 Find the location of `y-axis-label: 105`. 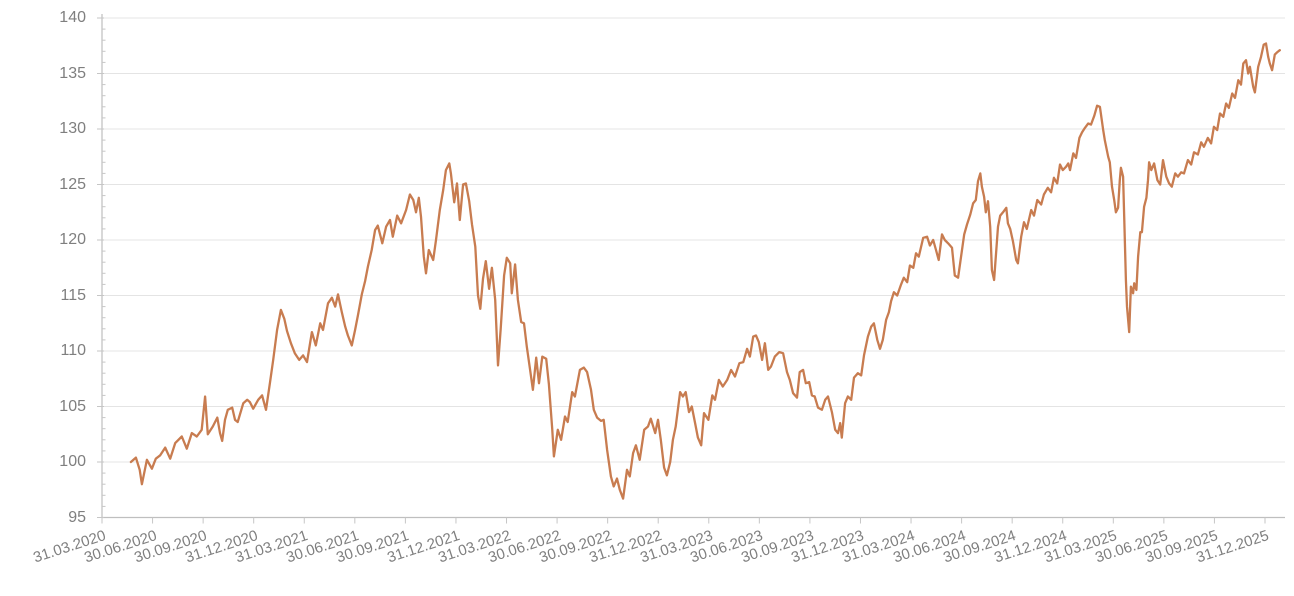

y-axis-label: 105 is located at coordinates (72, 406).